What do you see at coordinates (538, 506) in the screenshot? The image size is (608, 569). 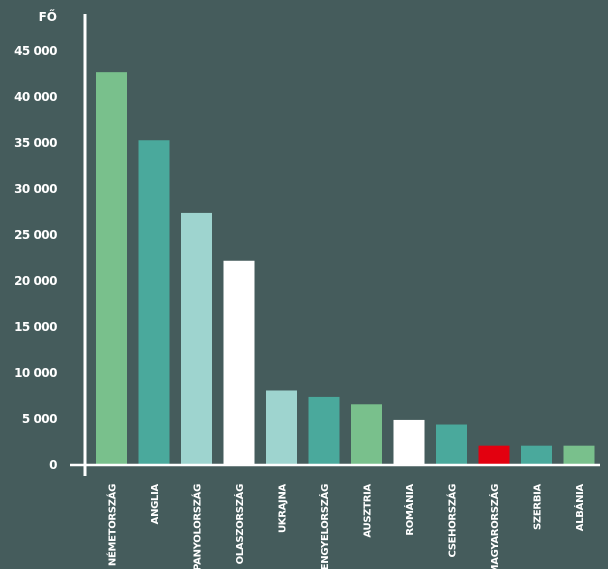 I see `category-label: SZERBIA` at bounding box center [538, 506].